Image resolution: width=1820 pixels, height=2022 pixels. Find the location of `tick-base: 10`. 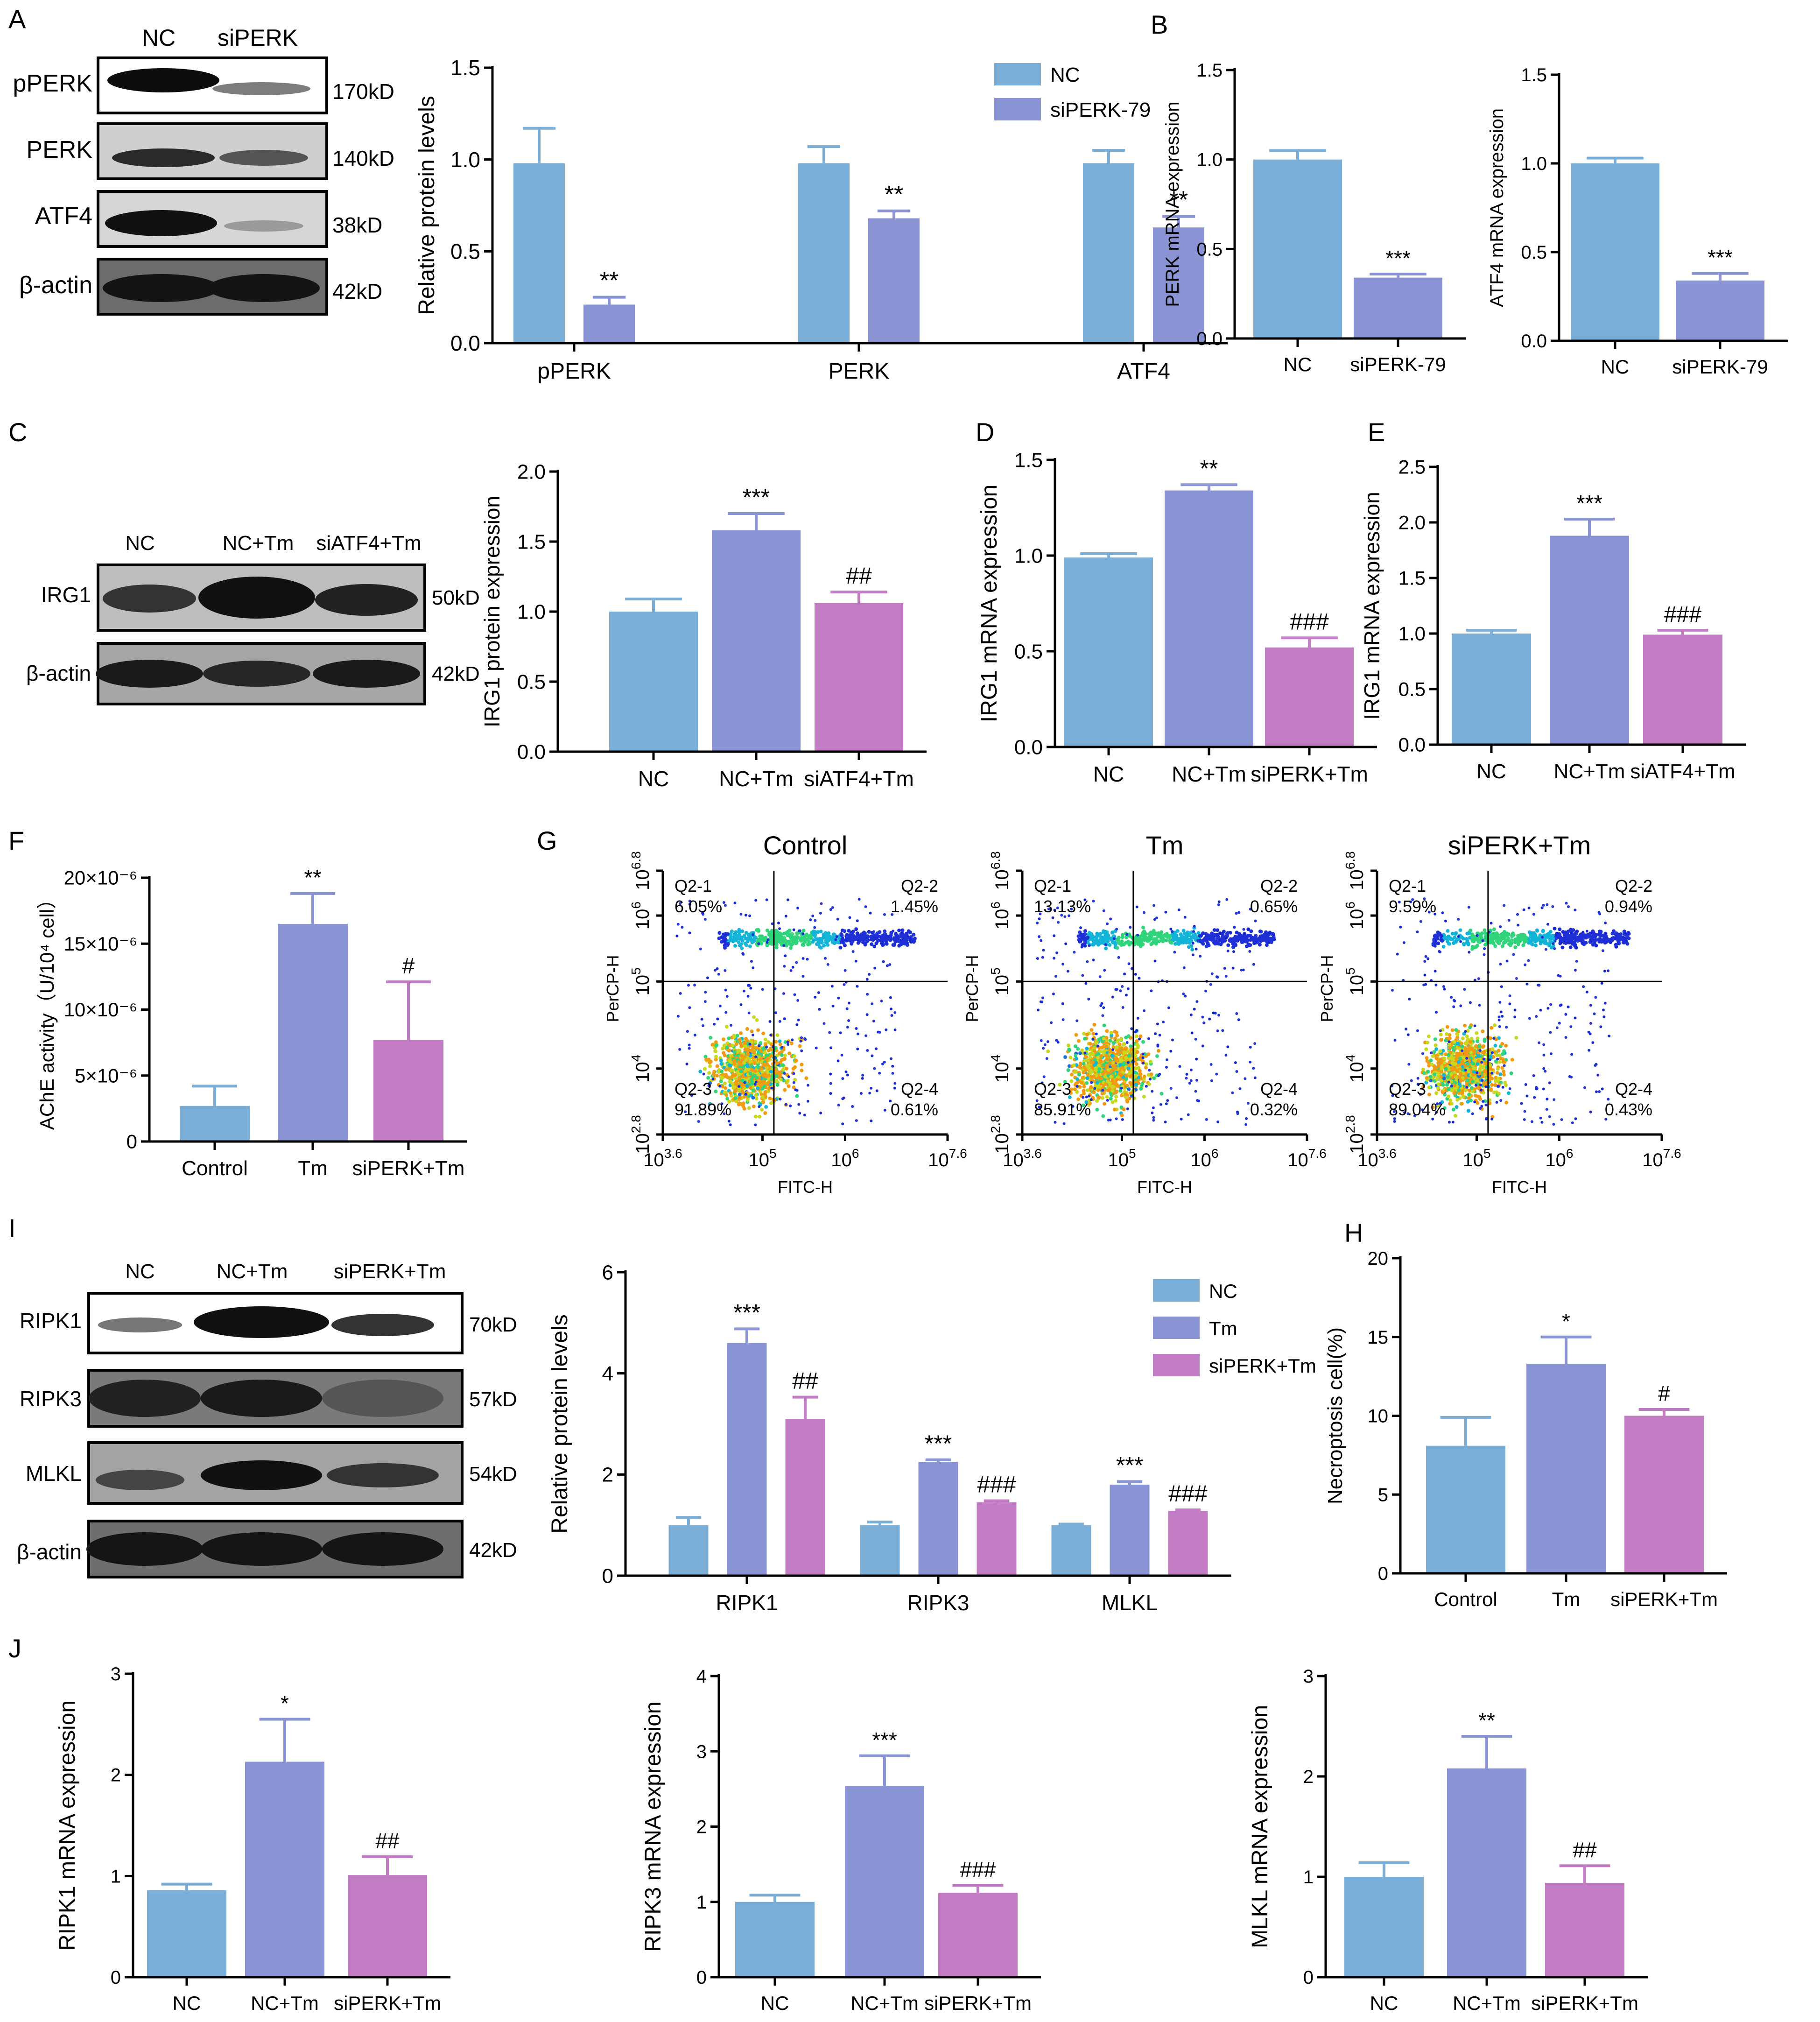

tick-base: 10 is located at coordinates (642, 880).